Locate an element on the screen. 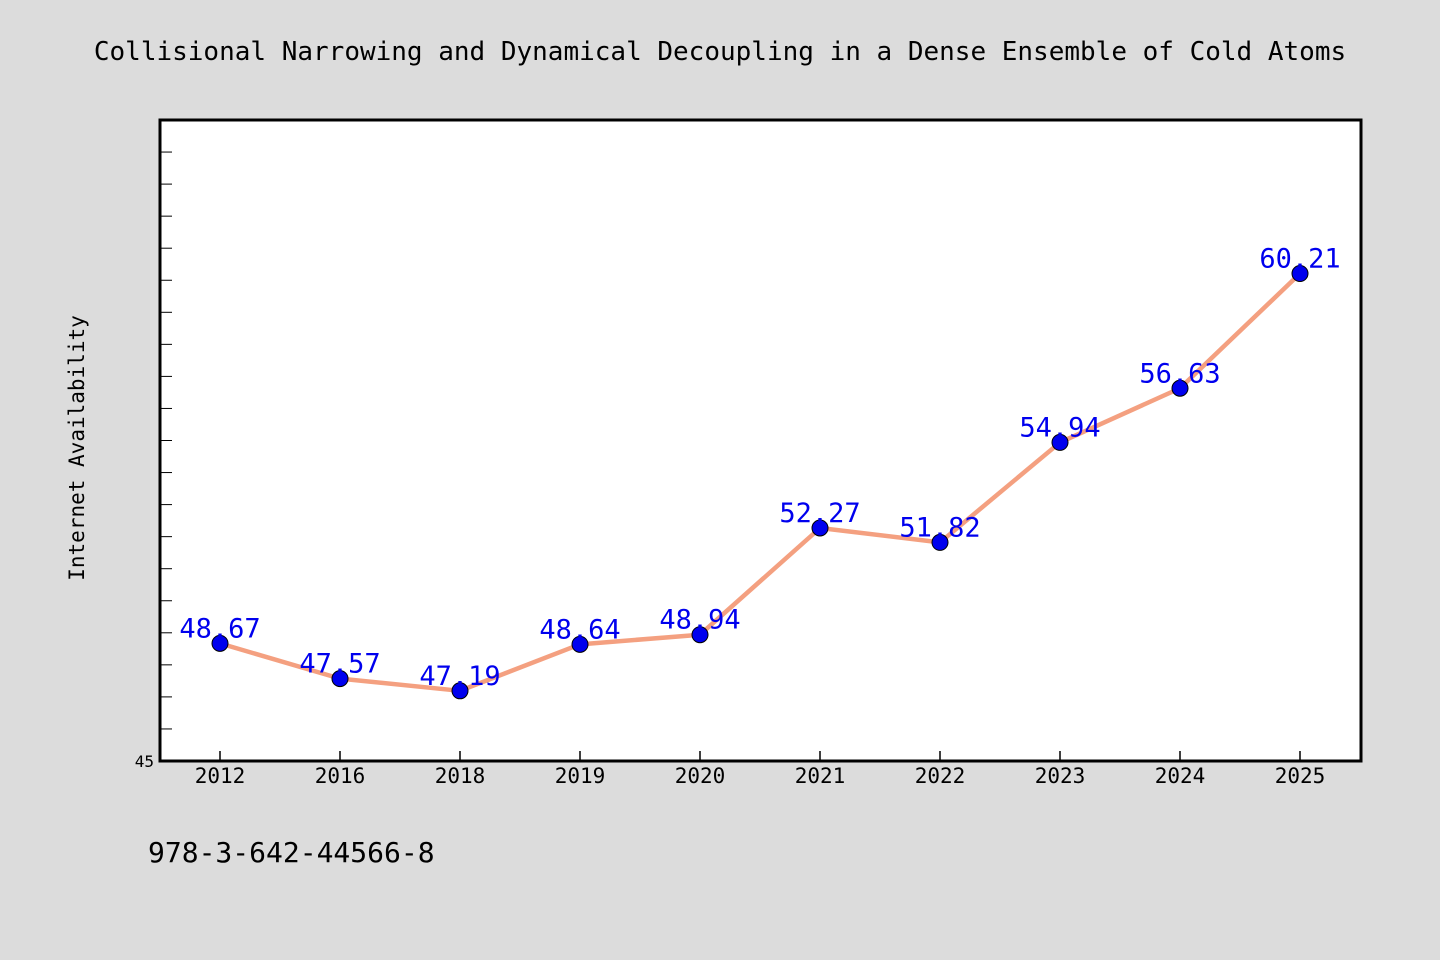 Image resolution: width=1440 pixels, height=960 pixels. data-label: 54.94 is located at coordinates (1059, 427).